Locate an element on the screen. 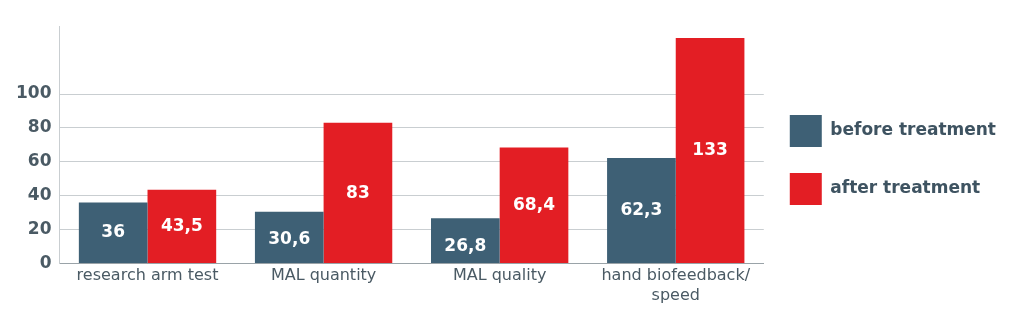 This screenshot has height=317, width=1024. data-label: 36 is located at coordinates (113, 231).